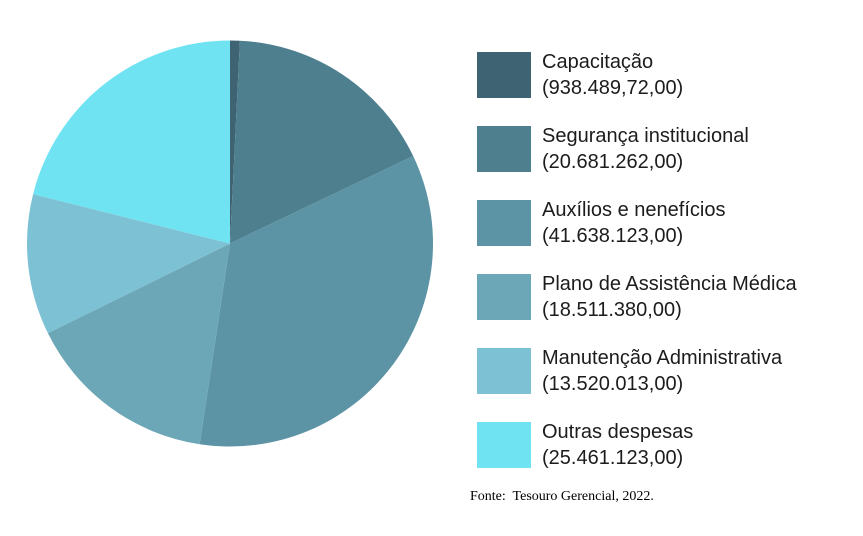 The image size is (863, 536). Describe the element at coordinates (633, 223) in the screenshot. I see `legend-text: Auxílios e nenefícios (41.638.123,00)` at that location.